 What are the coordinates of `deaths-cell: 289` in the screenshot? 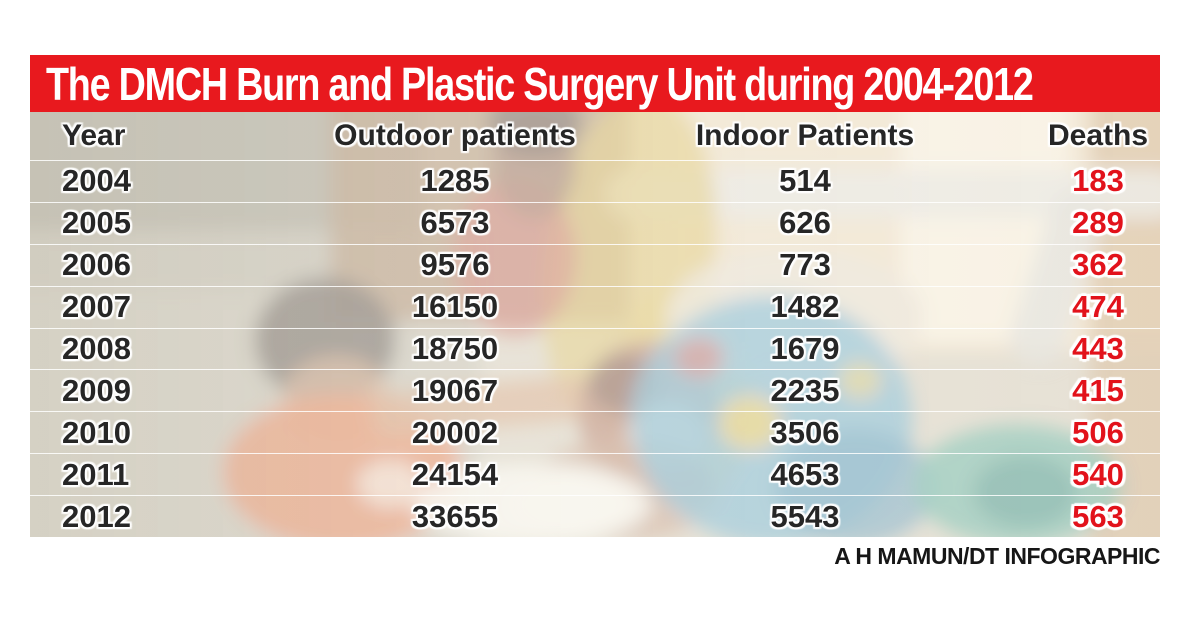 It's located at (1098, 223).